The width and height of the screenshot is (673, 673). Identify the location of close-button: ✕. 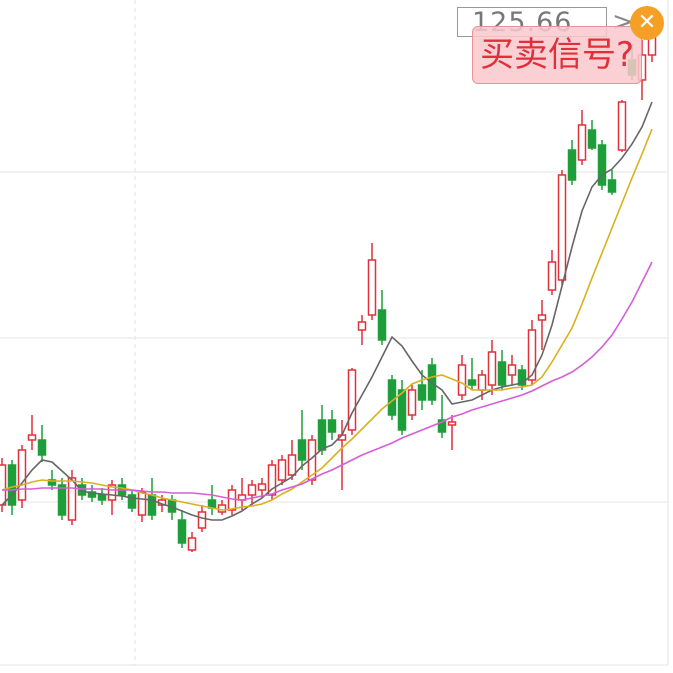
(647, 23).